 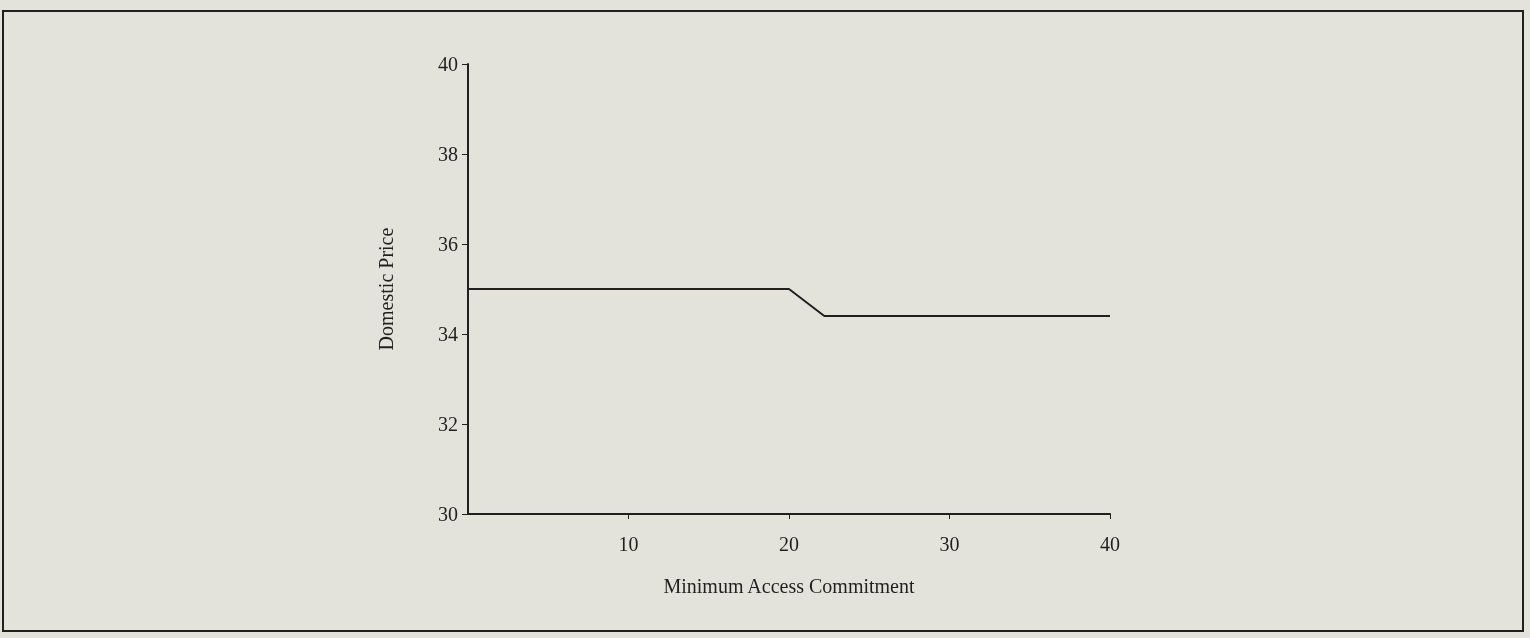 What do you see at coordinates (448, 244) in the screenshot?
I see `y-tick-label: 36` at bounding box center [448, 244].